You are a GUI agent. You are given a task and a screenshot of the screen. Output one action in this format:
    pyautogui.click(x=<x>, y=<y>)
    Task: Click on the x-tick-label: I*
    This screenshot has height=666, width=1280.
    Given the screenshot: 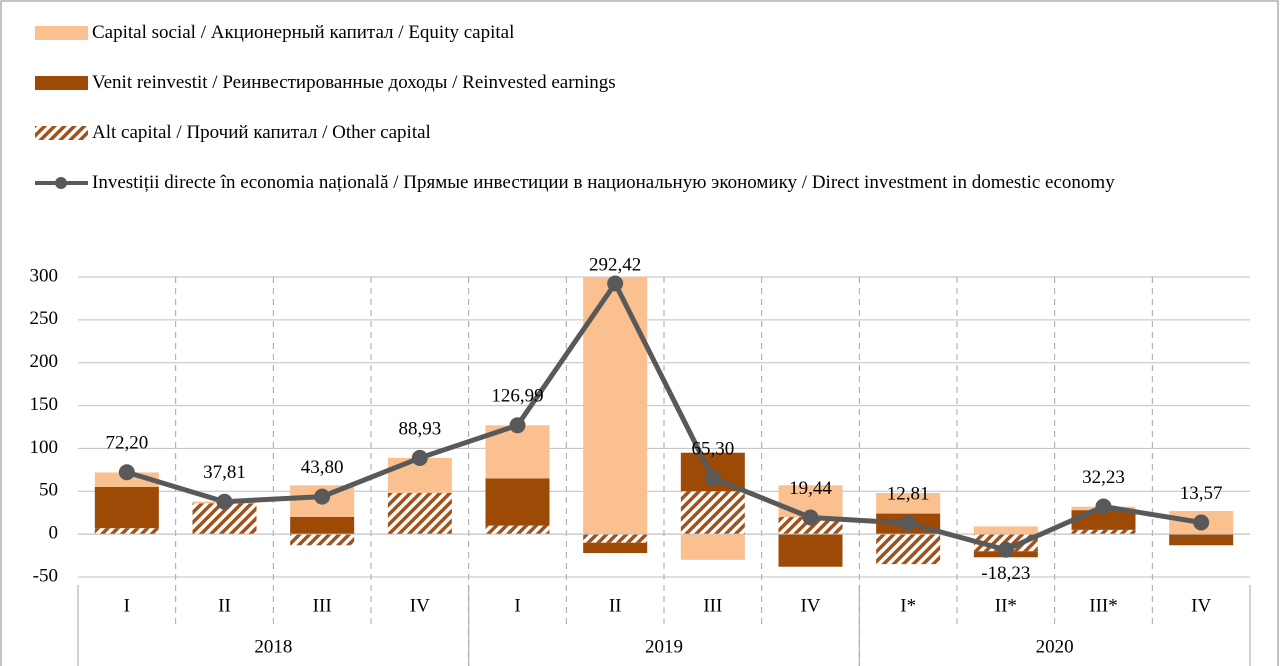 What is the action you would take?
    pyautogui.click(x=908, y=605)
    